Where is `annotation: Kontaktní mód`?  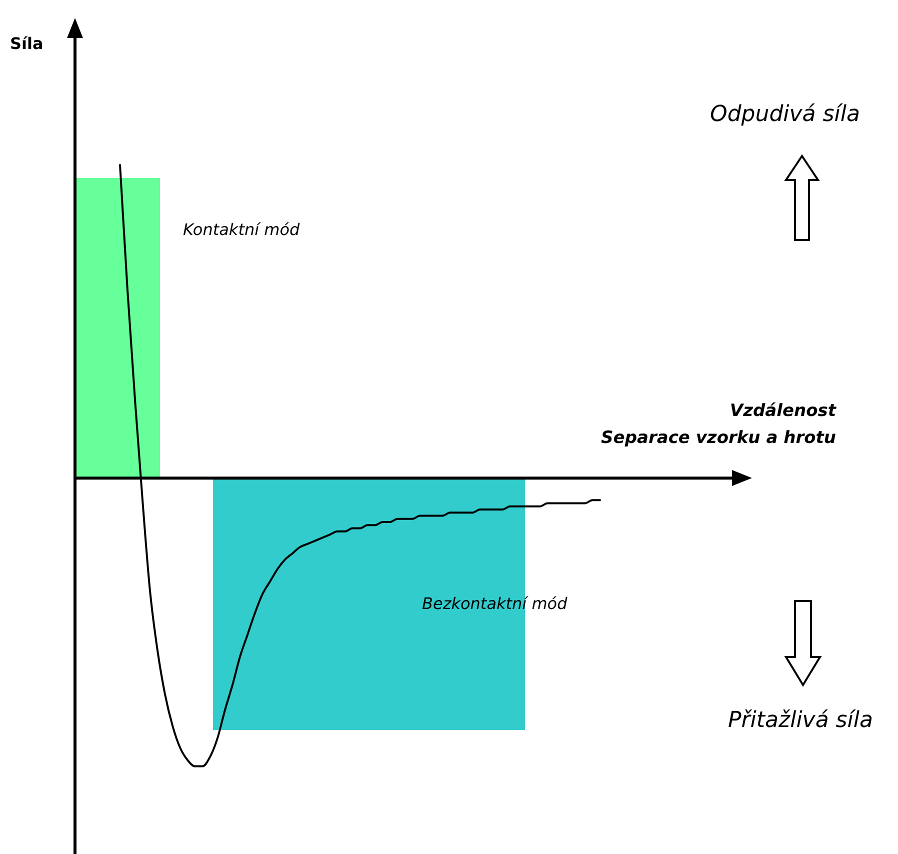 annotation: Kontaktní mód is located at coordinates (241, 229).